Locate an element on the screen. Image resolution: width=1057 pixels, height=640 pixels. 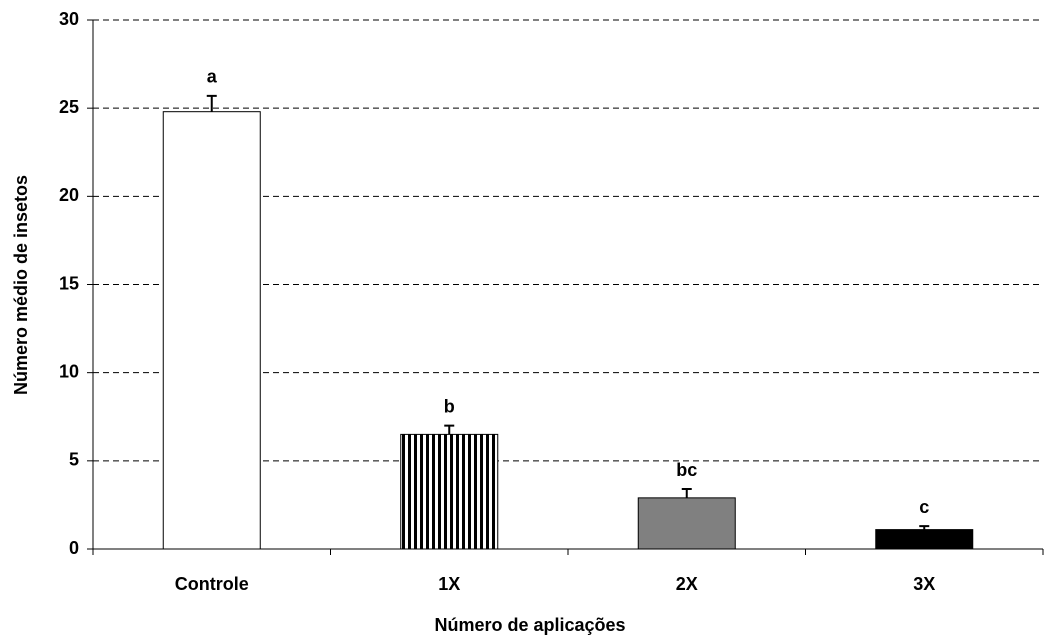
y-tick-label: 0 is located at coordinates (74, 548).